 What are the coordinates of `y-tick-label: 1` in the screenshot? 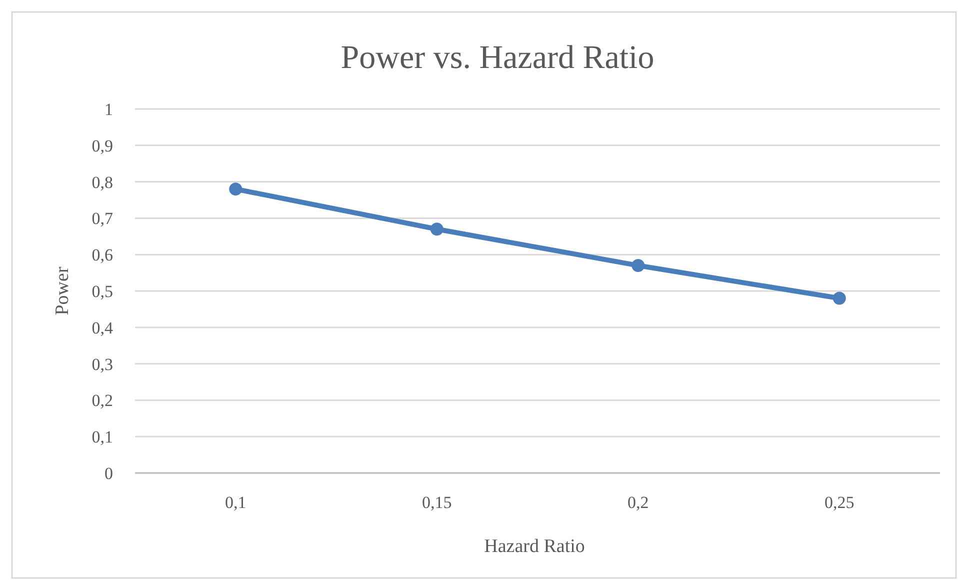 It's located at (108, 109).